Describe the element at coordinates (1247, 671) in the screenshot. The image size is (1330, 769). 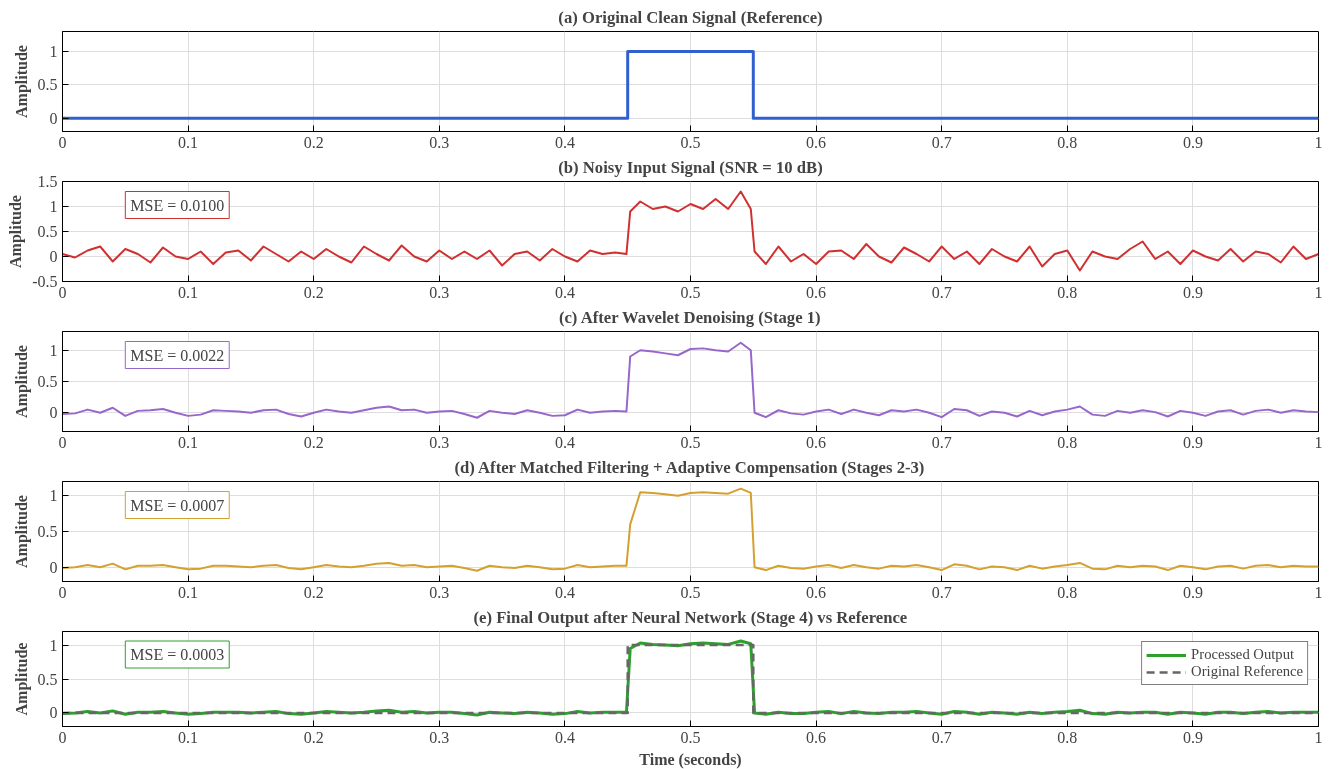
I see `legend-label: Original Reference` at that location.